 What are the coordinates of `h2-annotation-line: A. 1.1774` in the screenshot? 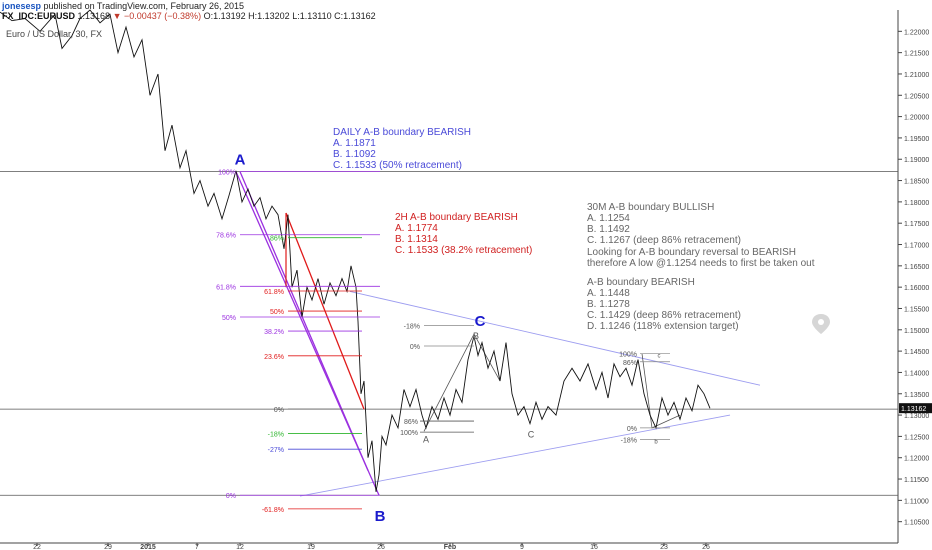 It's located at (416, 228).